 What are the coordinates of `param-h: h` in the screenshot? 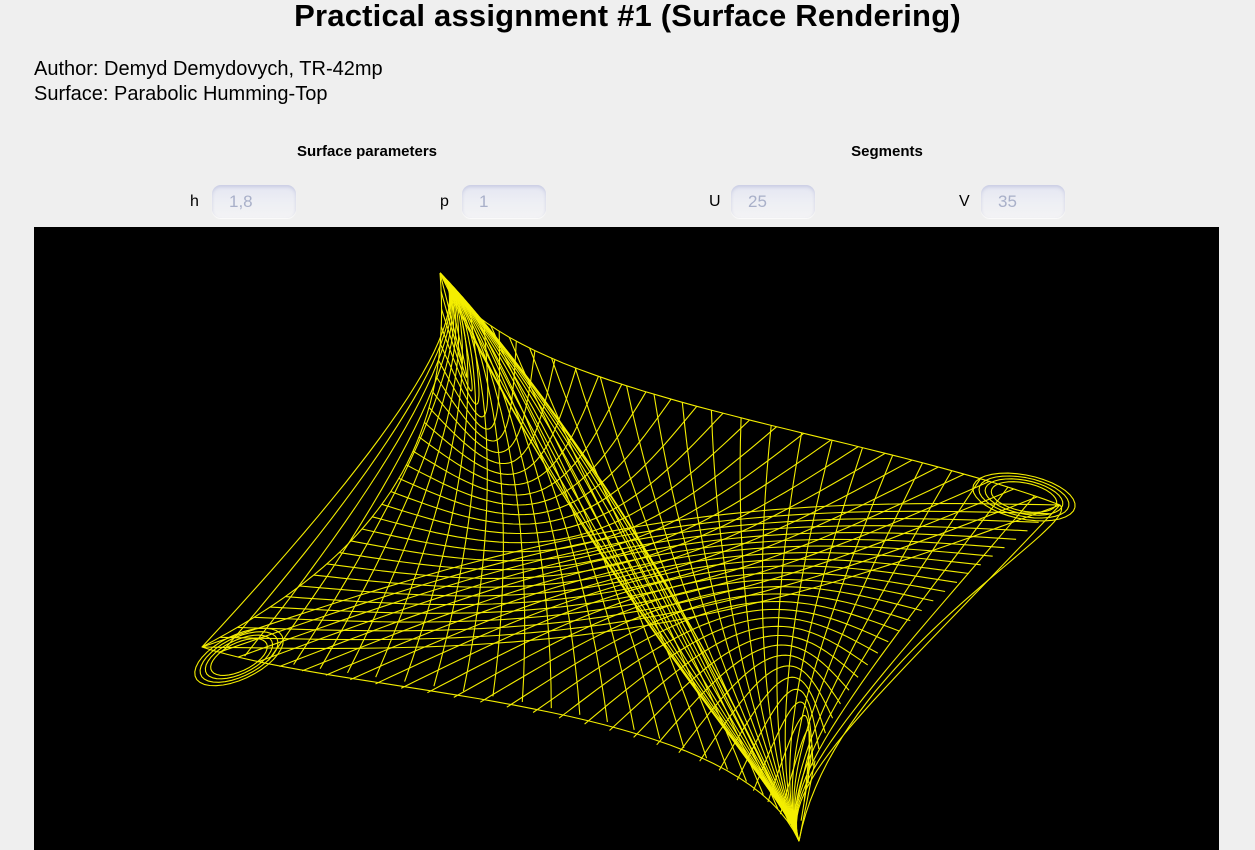 It's located at (243, 201).